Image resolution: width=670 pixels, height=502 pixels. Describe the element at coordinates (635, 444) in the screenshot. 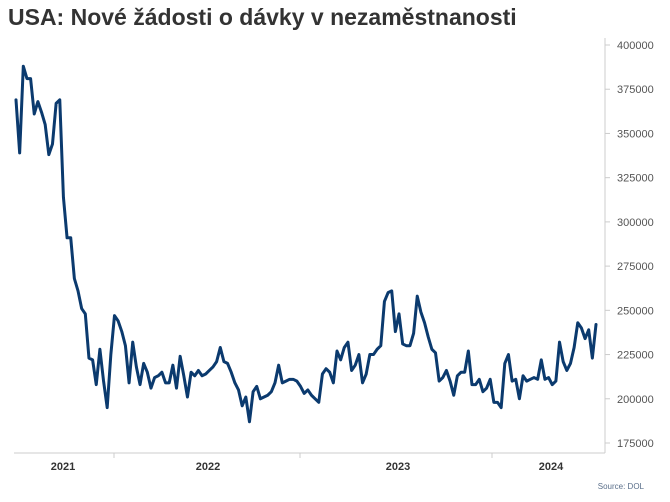

I see `y-tick-label: 175000` at that location.